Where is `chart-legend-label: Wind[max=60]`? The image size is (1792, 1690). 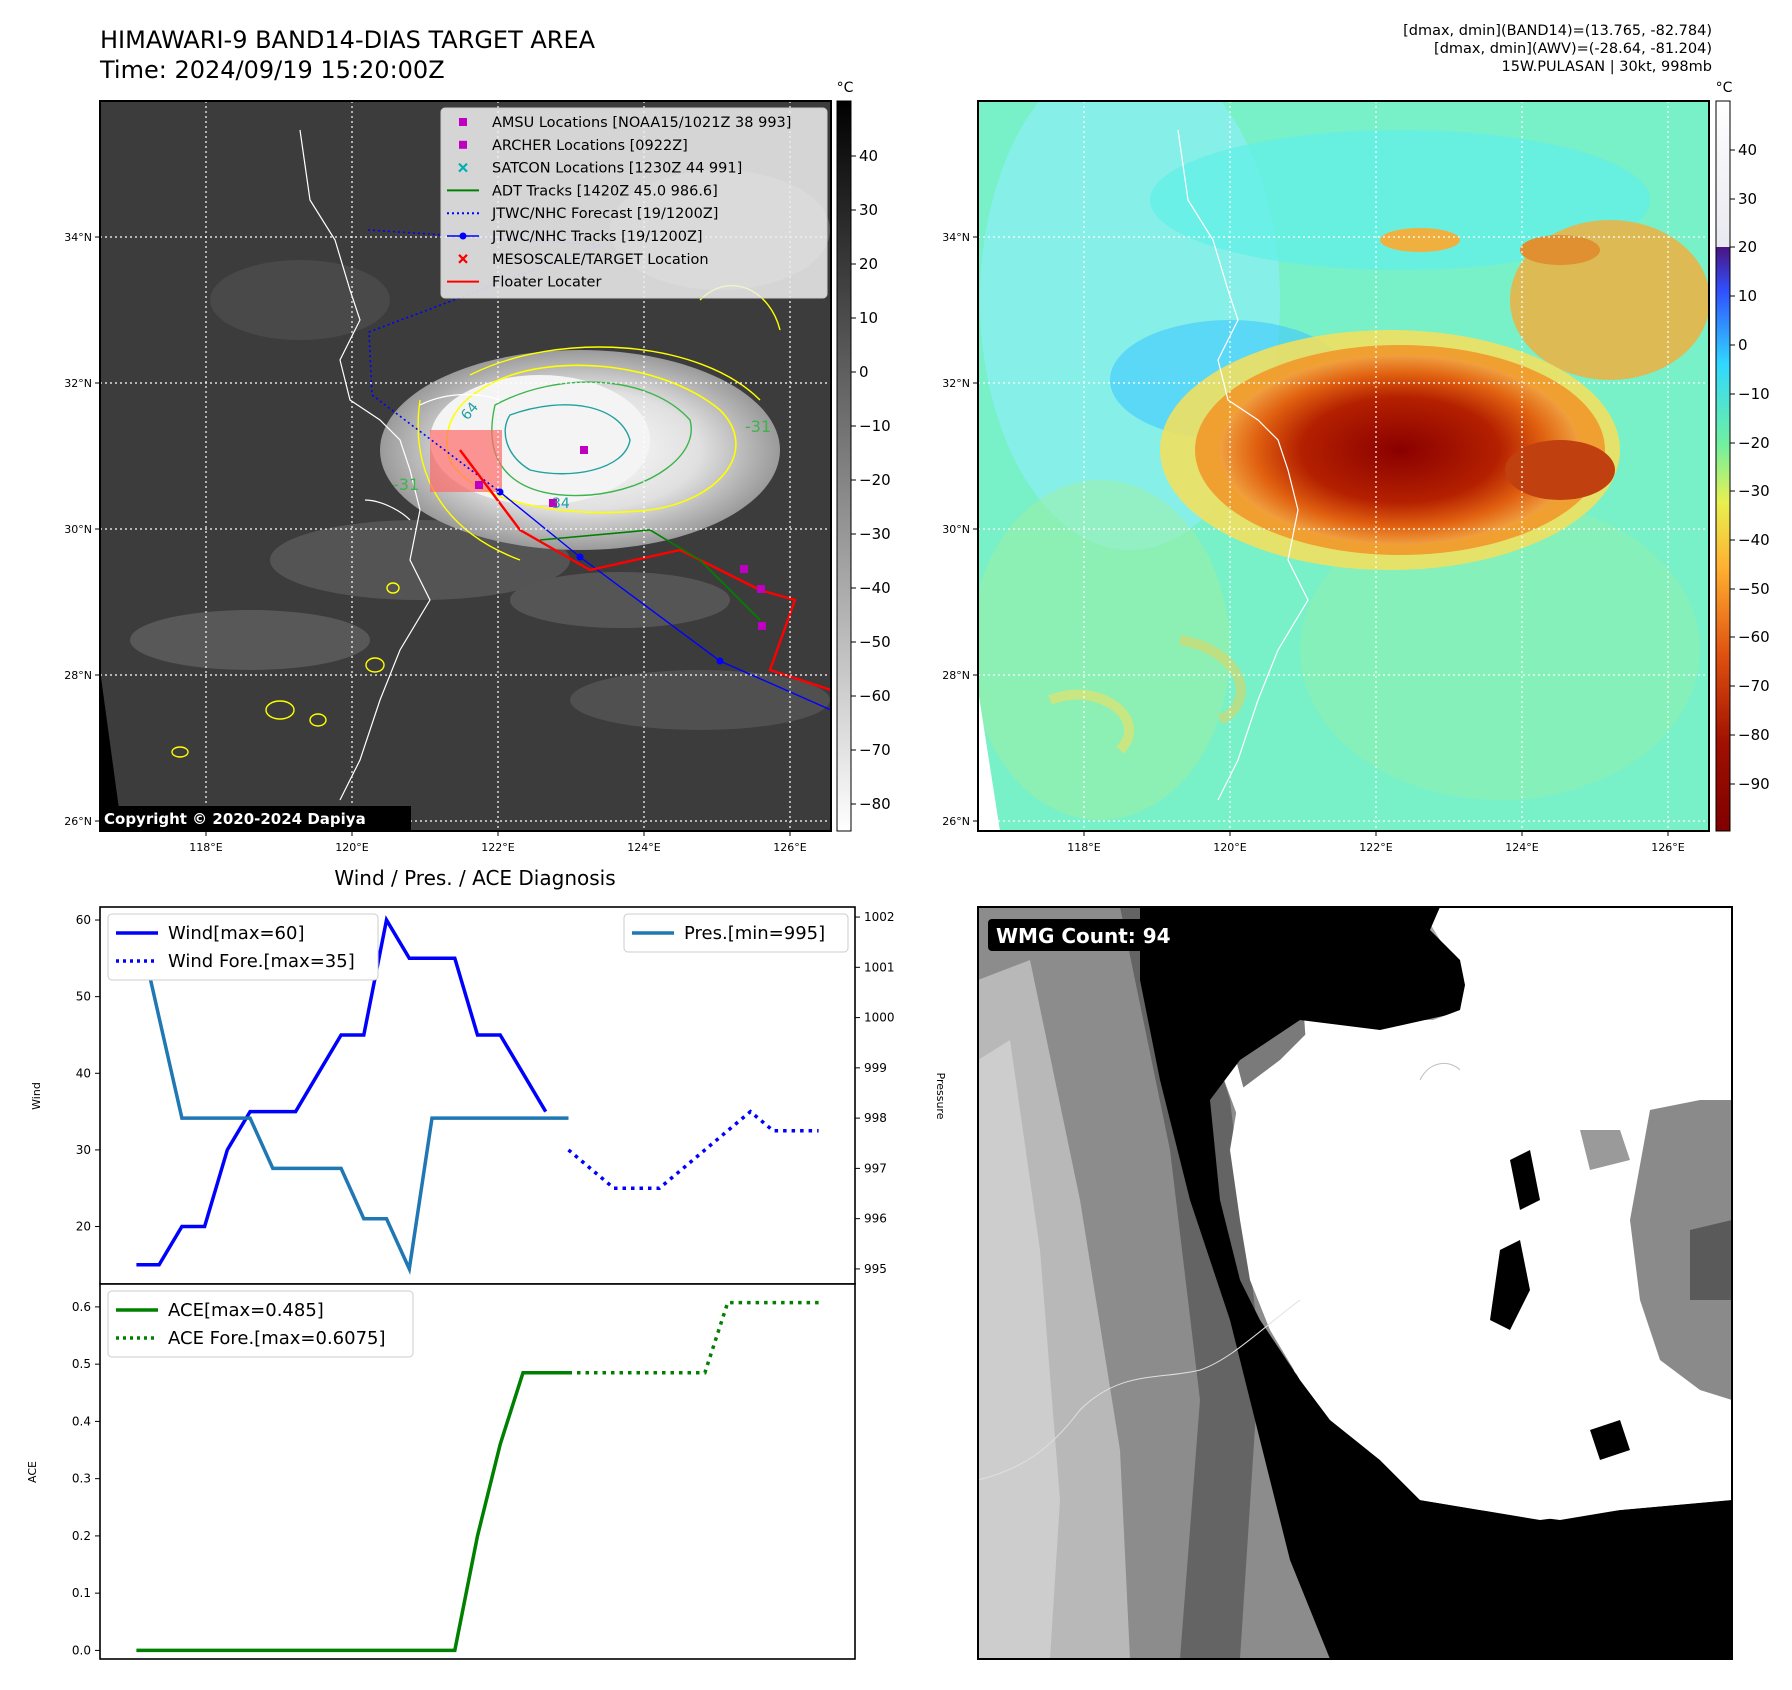
chart-legend-label: Wind[max=60] is located at coordinates (236, 933).